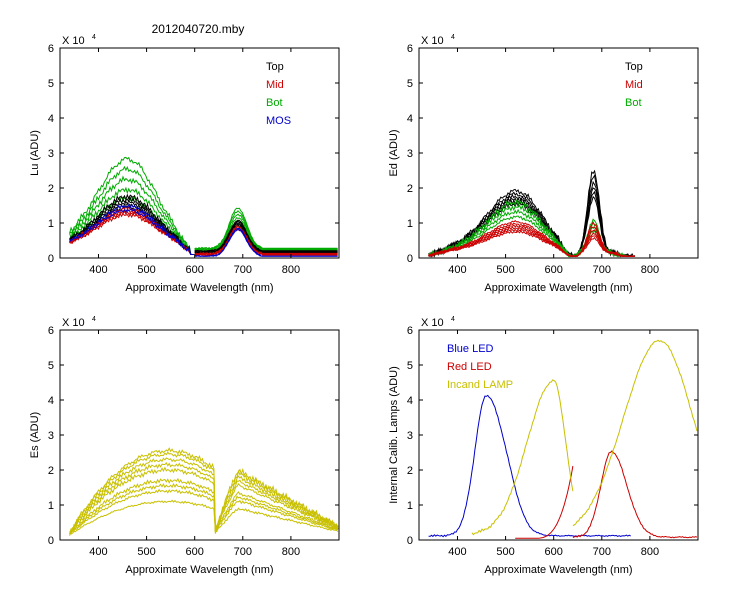 This screenshot has height=605, width=750. I want to click on legend-entry: Red LED, so click(469, 367).